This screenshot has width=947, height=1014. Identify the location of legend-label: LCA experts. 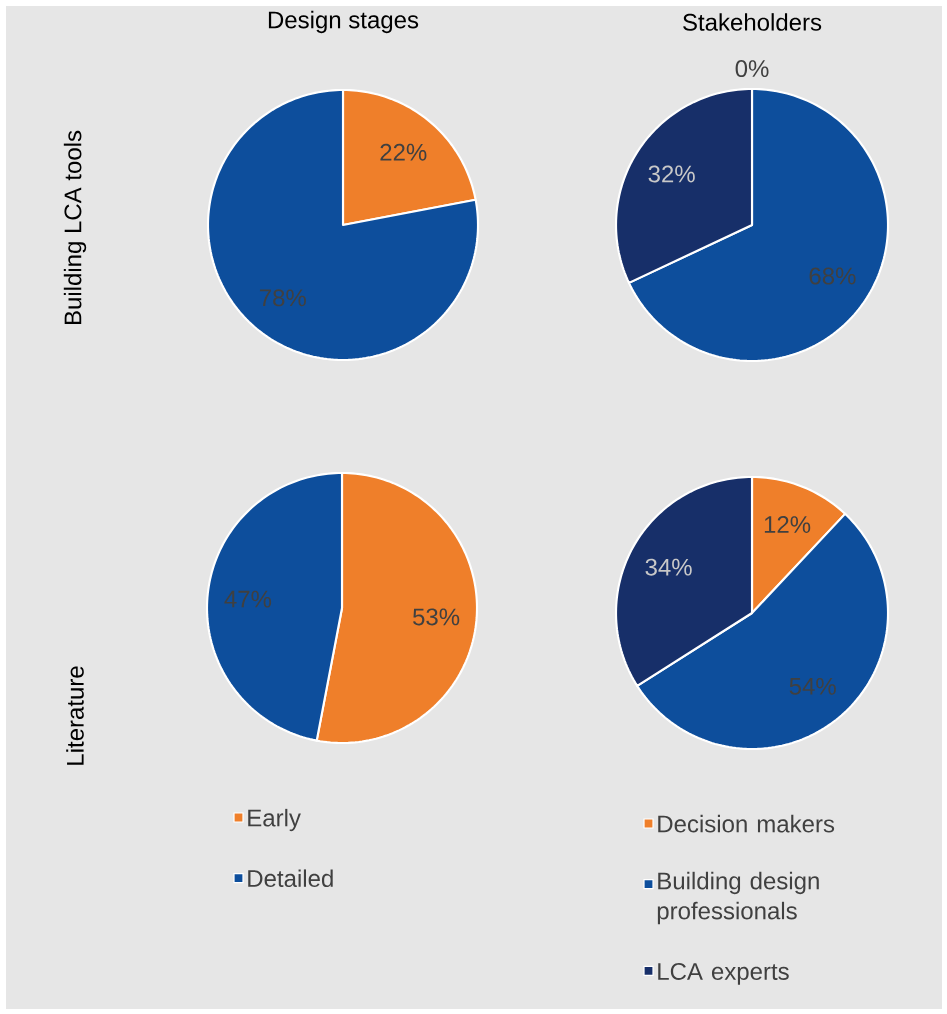
(723, 973).